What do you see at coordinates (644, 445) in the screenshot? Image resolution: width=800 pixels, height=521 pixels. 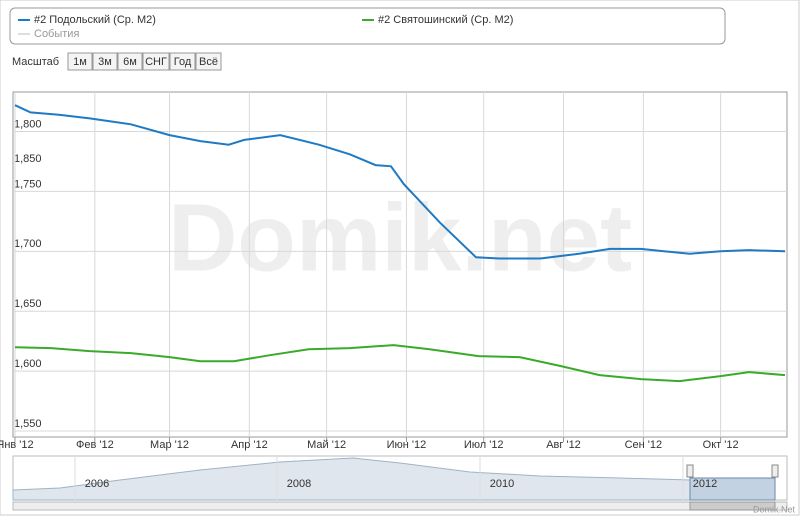 I see `x-tick-label: Сен '12` at bounding box center [644, 445].